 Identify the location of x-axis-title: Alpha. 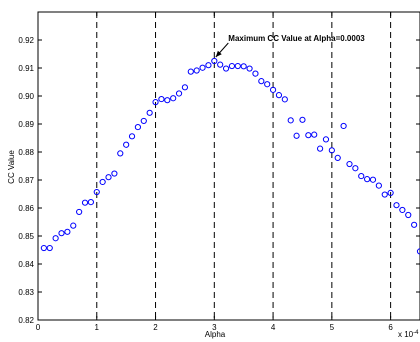
(215, 334).